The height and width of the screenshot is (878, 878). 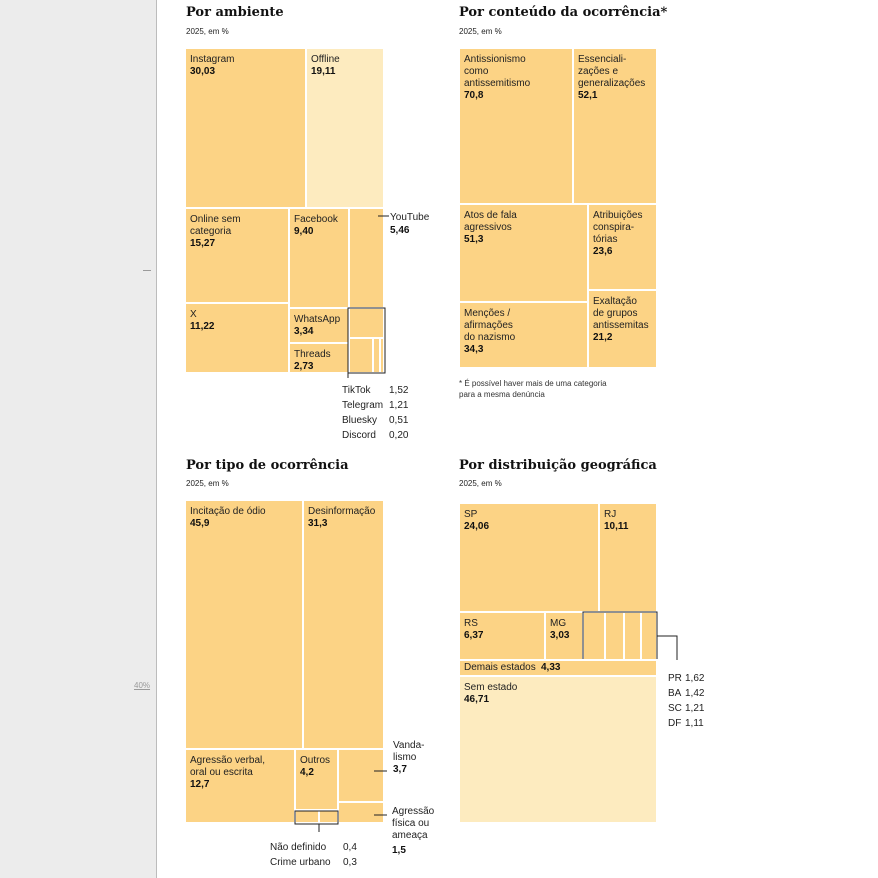 What do you see at coordinates (409, 745) in the screenshot?
I see `vandalismo-label: Vanda-` at bounding box center [409, 745].